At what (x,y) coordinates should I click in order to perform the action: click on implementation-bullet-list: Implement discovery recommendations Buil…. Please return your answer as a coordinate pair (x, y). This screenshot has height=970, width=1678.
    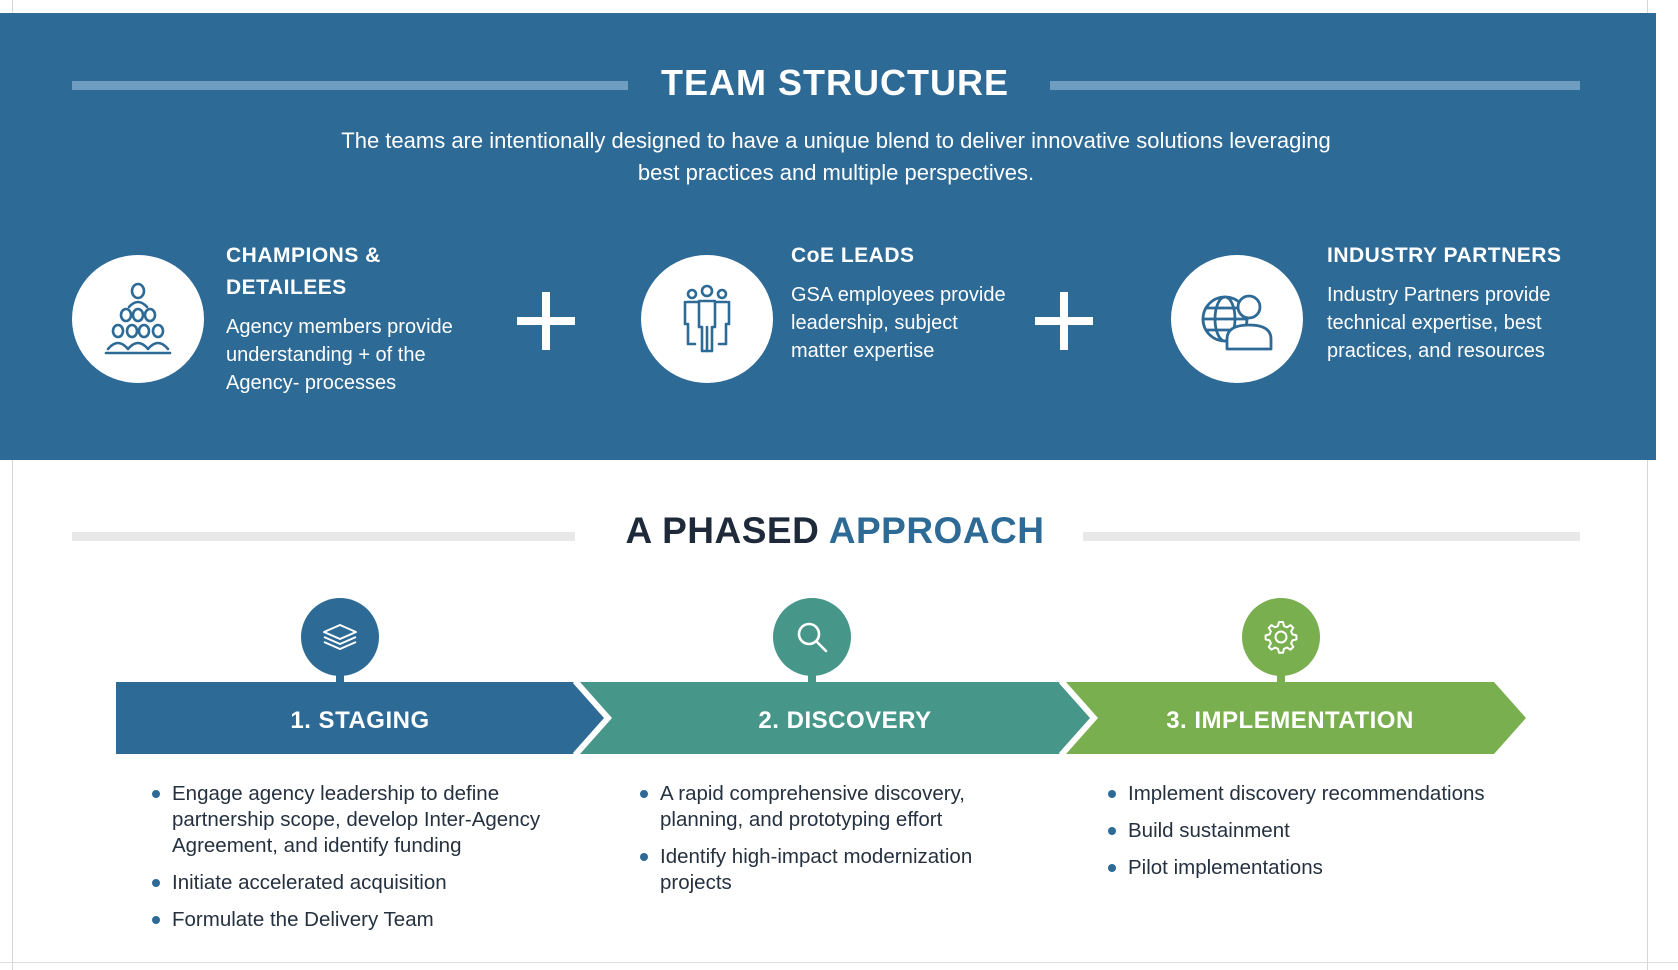
    Looking at the image, I should click on (1318, 836).